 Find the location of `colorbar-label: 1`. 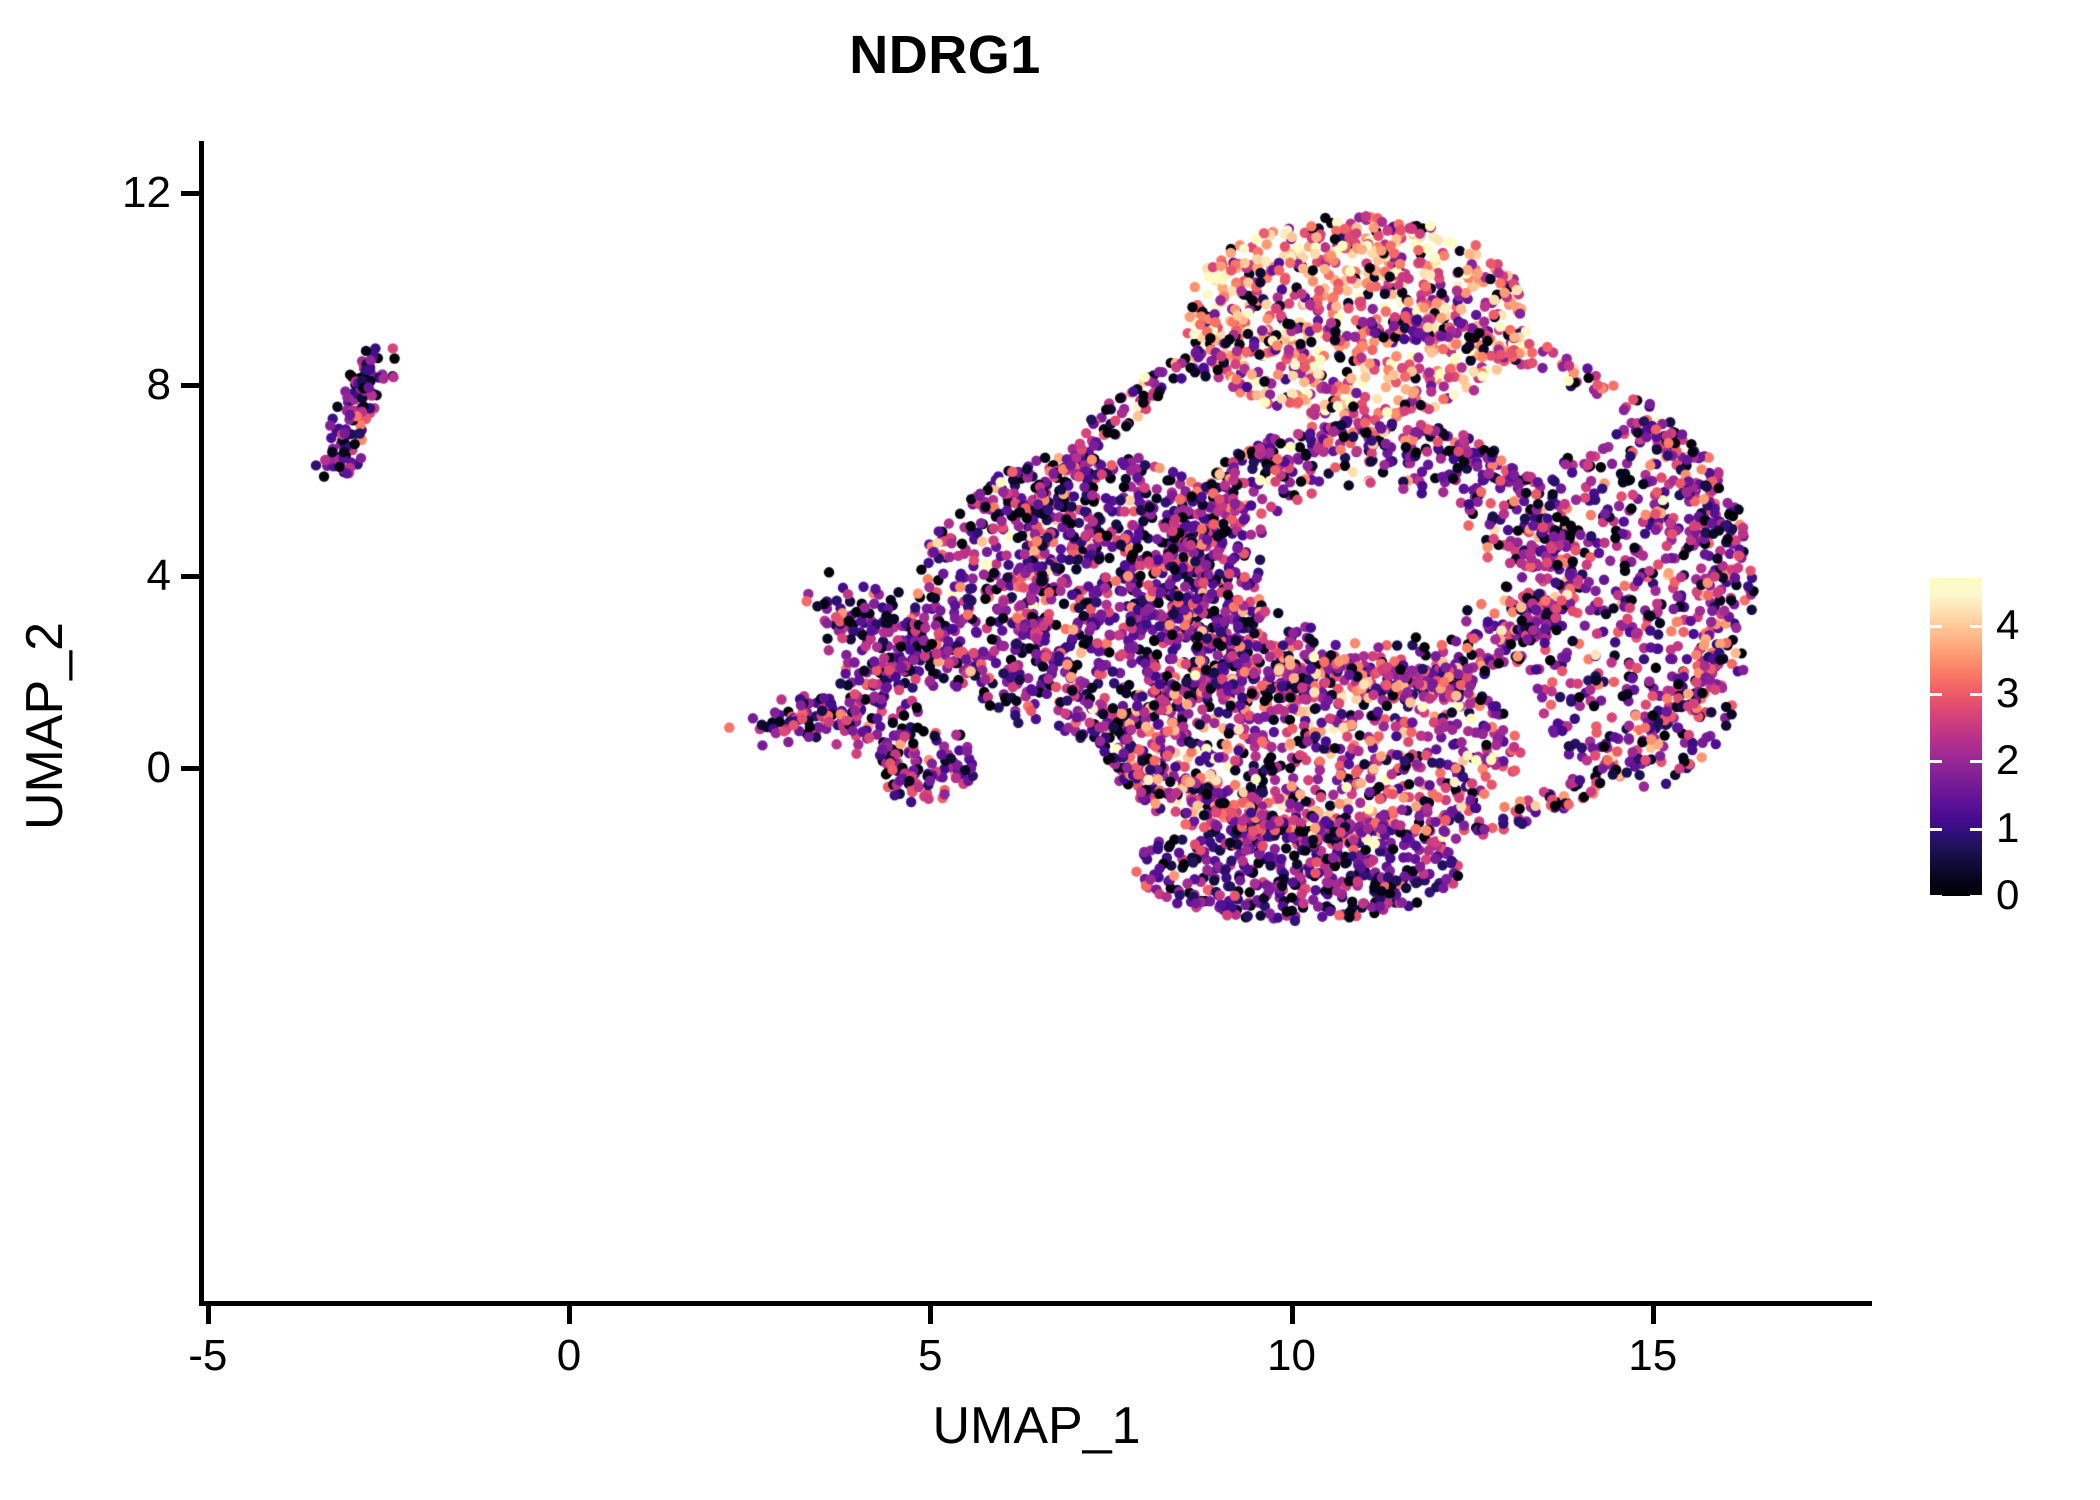

colorbar-label: 1 is located at coordinates (2008, 827).